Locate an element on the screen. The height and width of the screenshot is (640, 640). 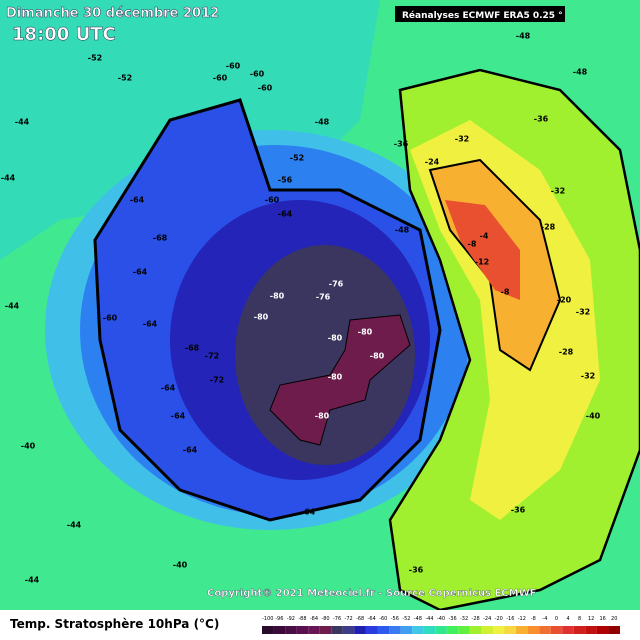
contour-label: -56 is located at coordinates (285, 180).